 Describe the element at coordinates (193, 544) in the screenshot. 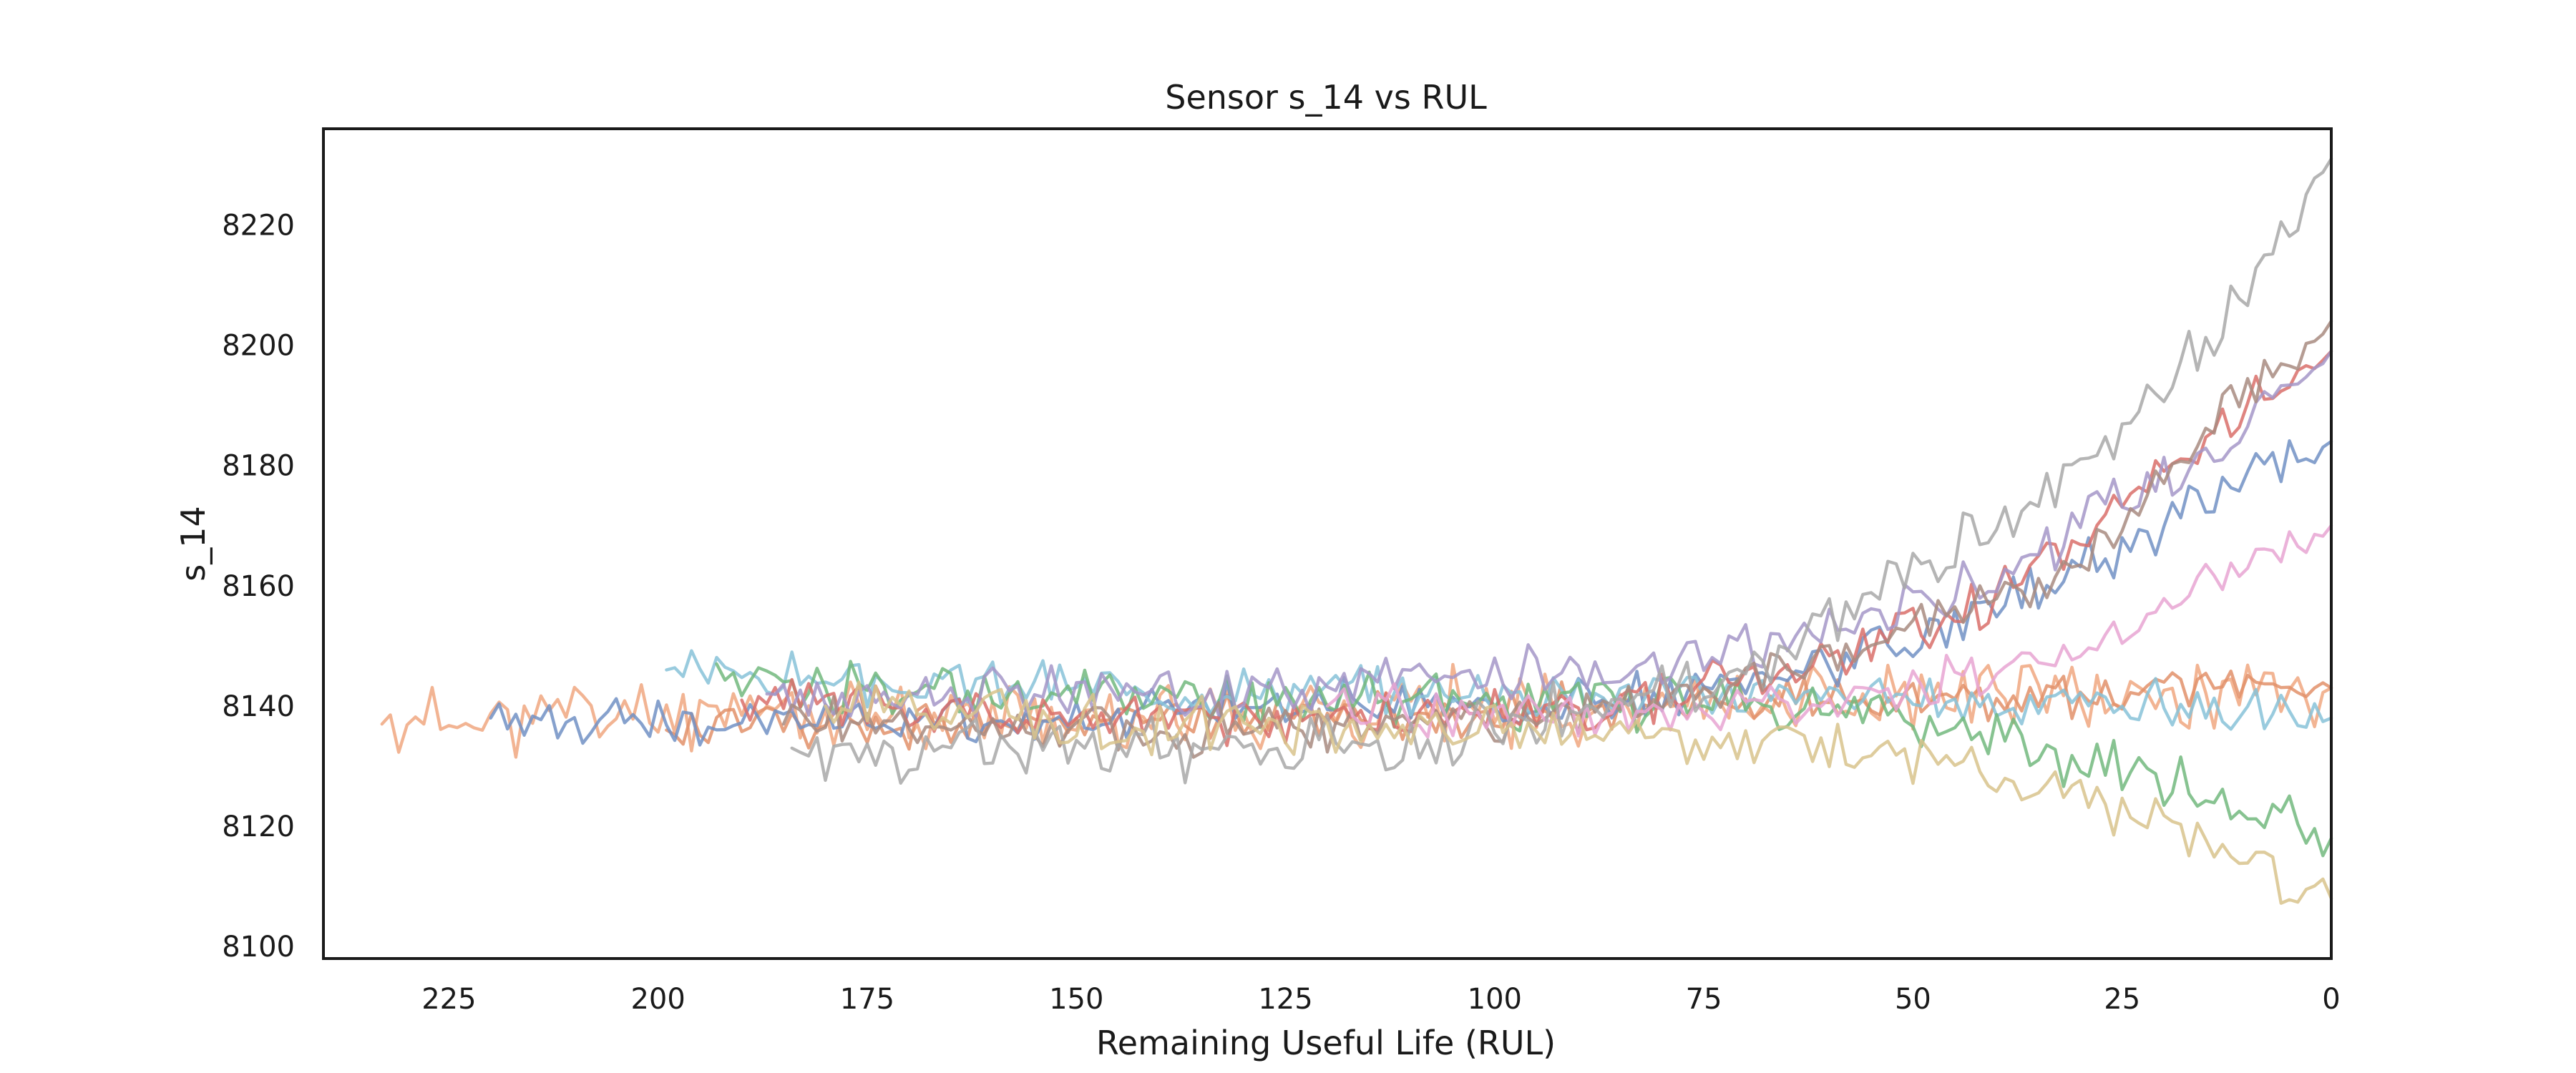

I see `y-axis-label: s_14` at that location.